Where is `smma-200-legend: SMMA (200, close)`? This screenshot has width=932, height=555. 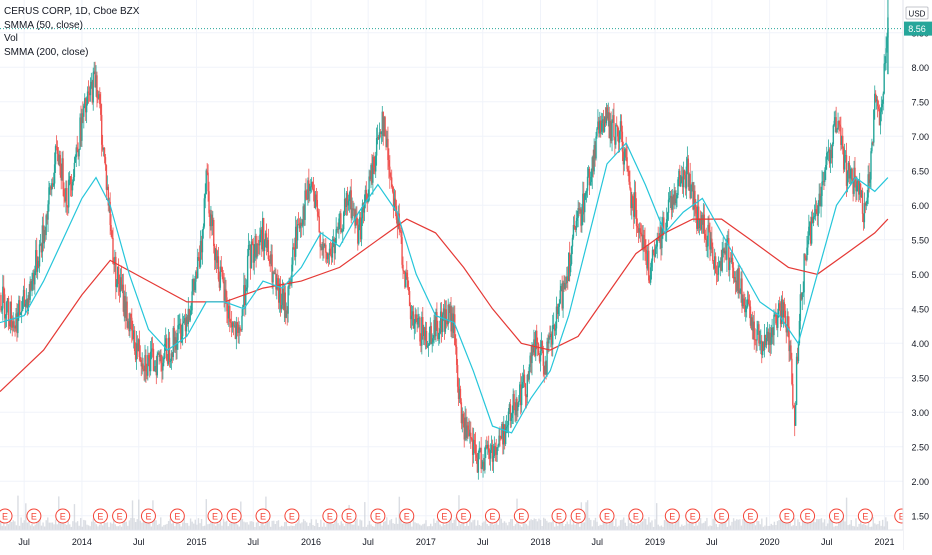 smma-200-legend: SMMA (200, close) is located at coordinates (46, 52).